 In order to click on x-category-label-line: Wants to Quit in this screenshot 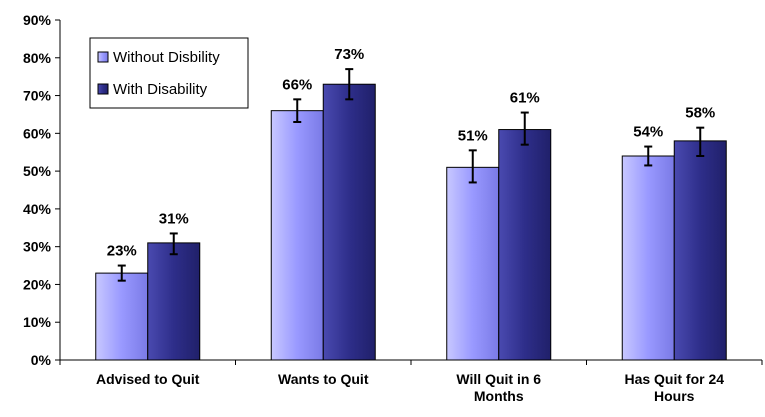, I will do `click(323, 379)`.